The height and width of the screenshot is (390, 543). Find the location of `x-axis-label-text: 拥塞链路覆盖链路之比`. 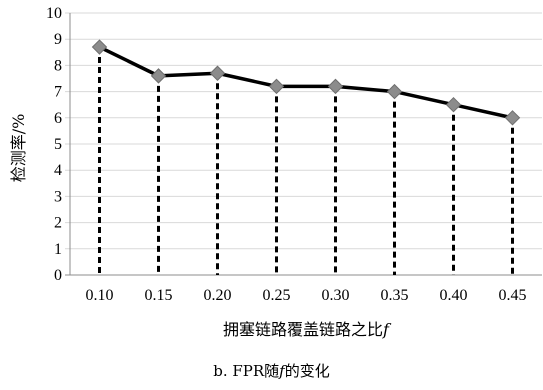

x-axis-label-text: 拥塞链路覆盖链路之比 is located at coordinates (303, 329).